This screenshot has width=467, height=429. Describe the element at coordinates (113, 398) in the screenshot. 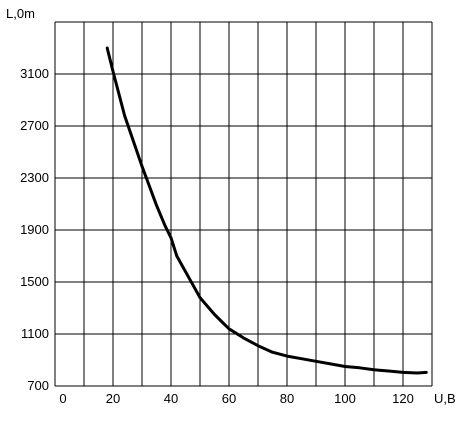

I see `x-tick-label: 20` at that location.